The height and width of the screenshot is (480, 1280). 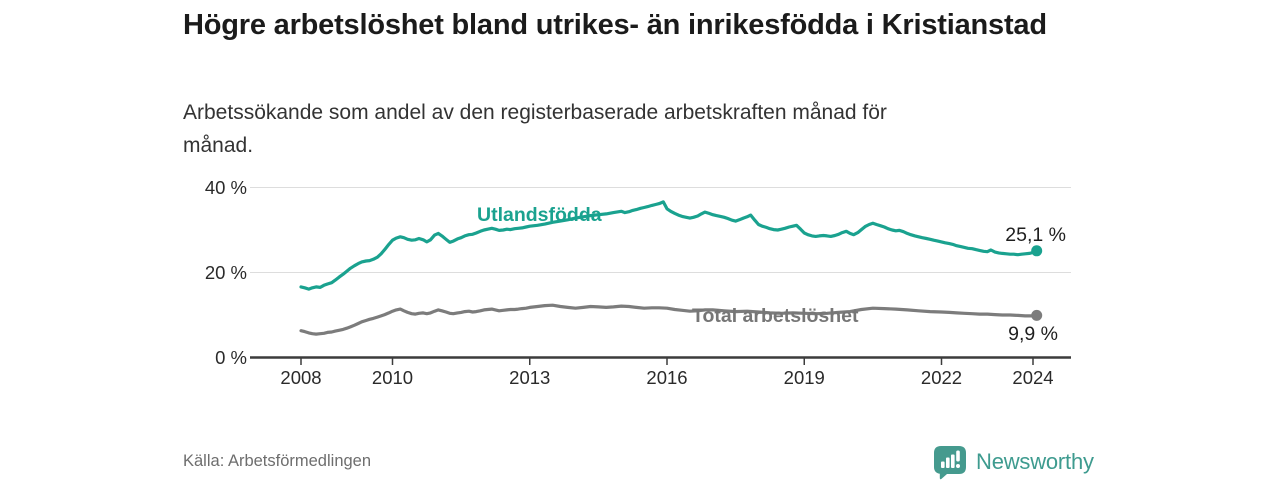 What do you see at coordinates (1033, 334) in the screenshot?
I see `series-end-value-total-arbetsloshet: 9,9 %` at bounding box center [1033, 334].